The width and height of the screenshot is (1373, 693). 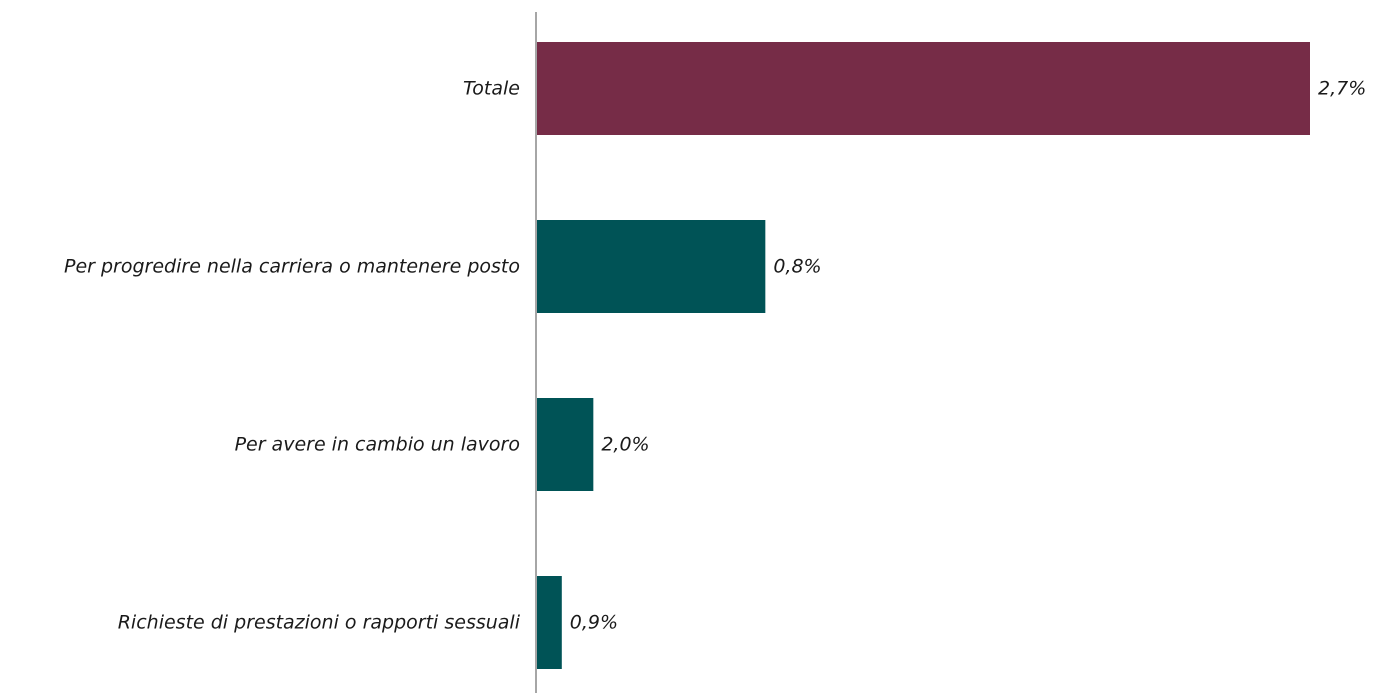 What do you see at coordinates (594, 623) in the screenshot?
I see `value-label: 0,9%` at bounding box center [594, 623].